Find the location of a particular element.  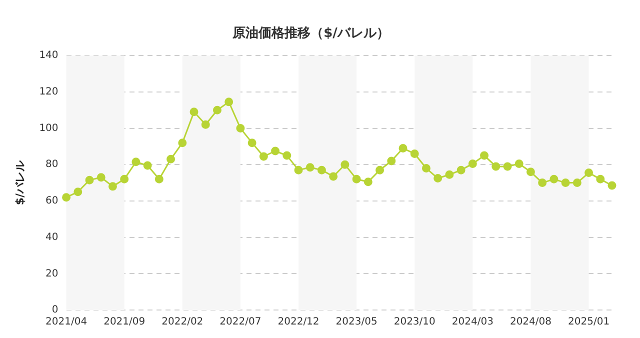

y-tick-label: 60 is located at coordinates (52, 201).